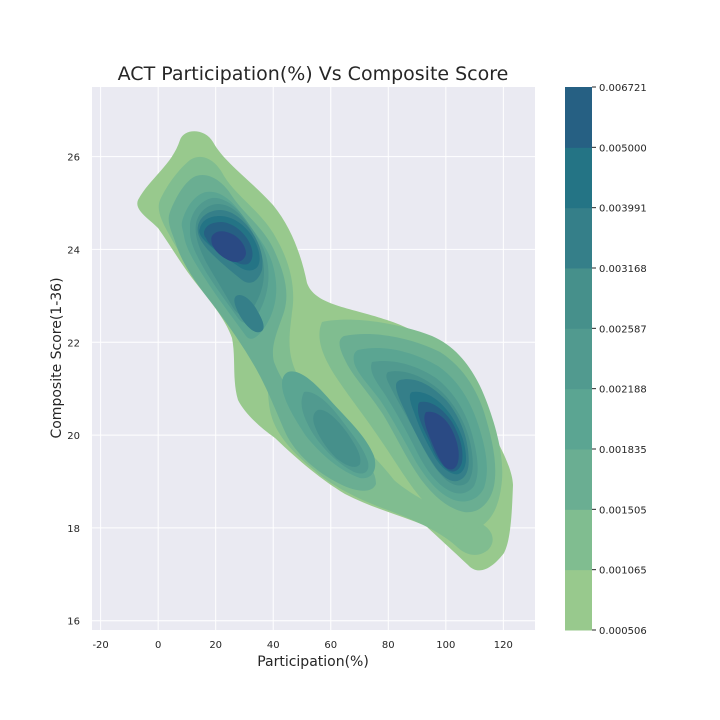 This screenshot has width=720, height=720. Describe the element at coordinates (273, 645) in the screenshot. I see `x-tick-label: 40` at that location.